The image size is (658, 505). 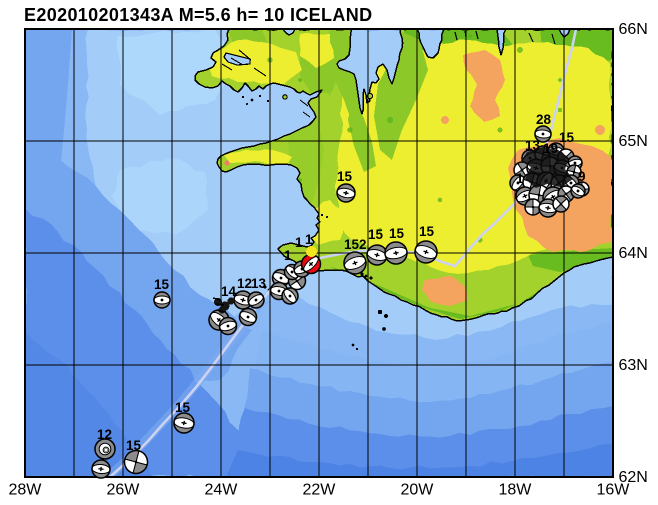 I want to click on svg-text: 20W, so click(x=418, y=490).